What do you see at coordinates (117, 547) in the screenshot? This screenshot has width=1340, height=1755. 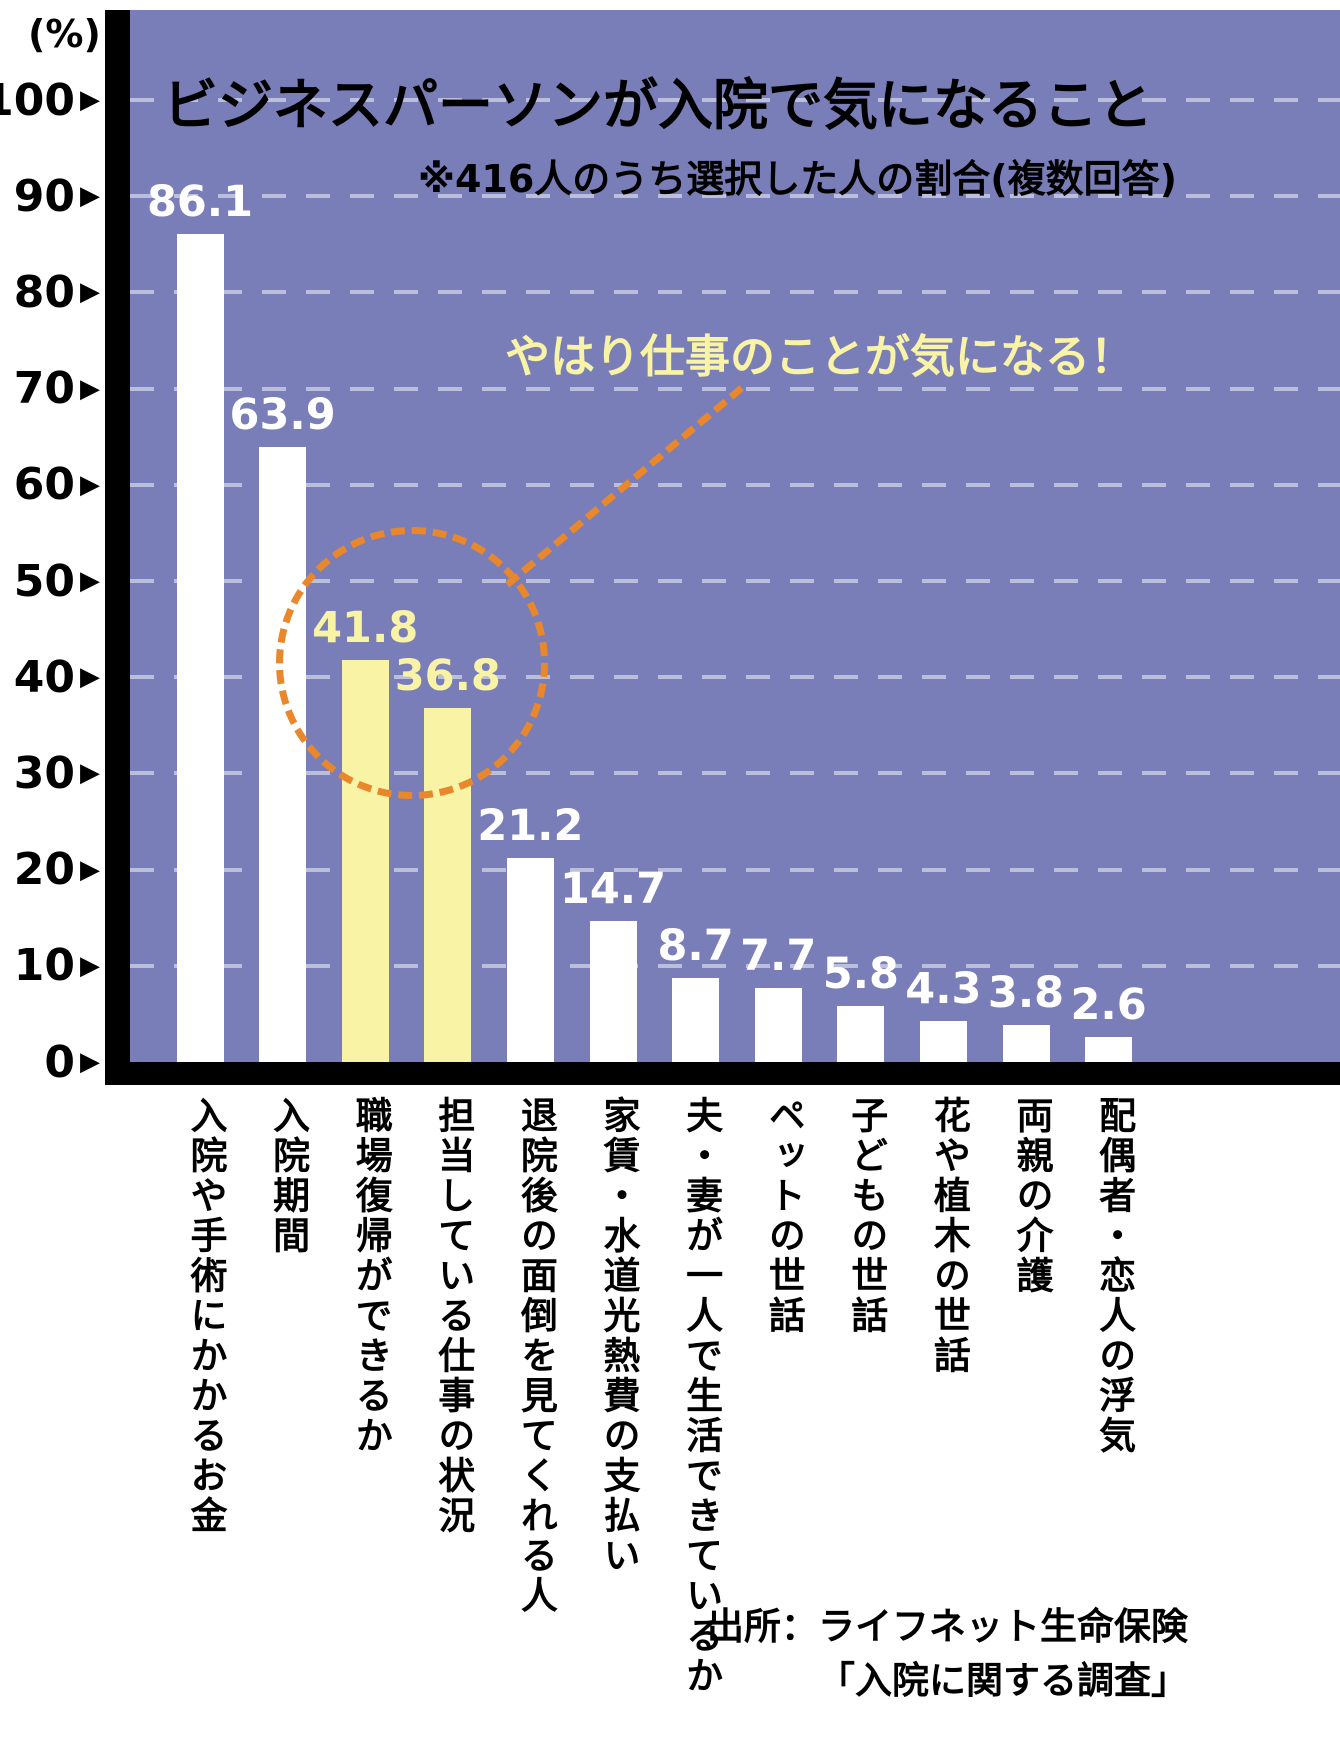 I see `y-axis-line` at bounding box center [117, 547].